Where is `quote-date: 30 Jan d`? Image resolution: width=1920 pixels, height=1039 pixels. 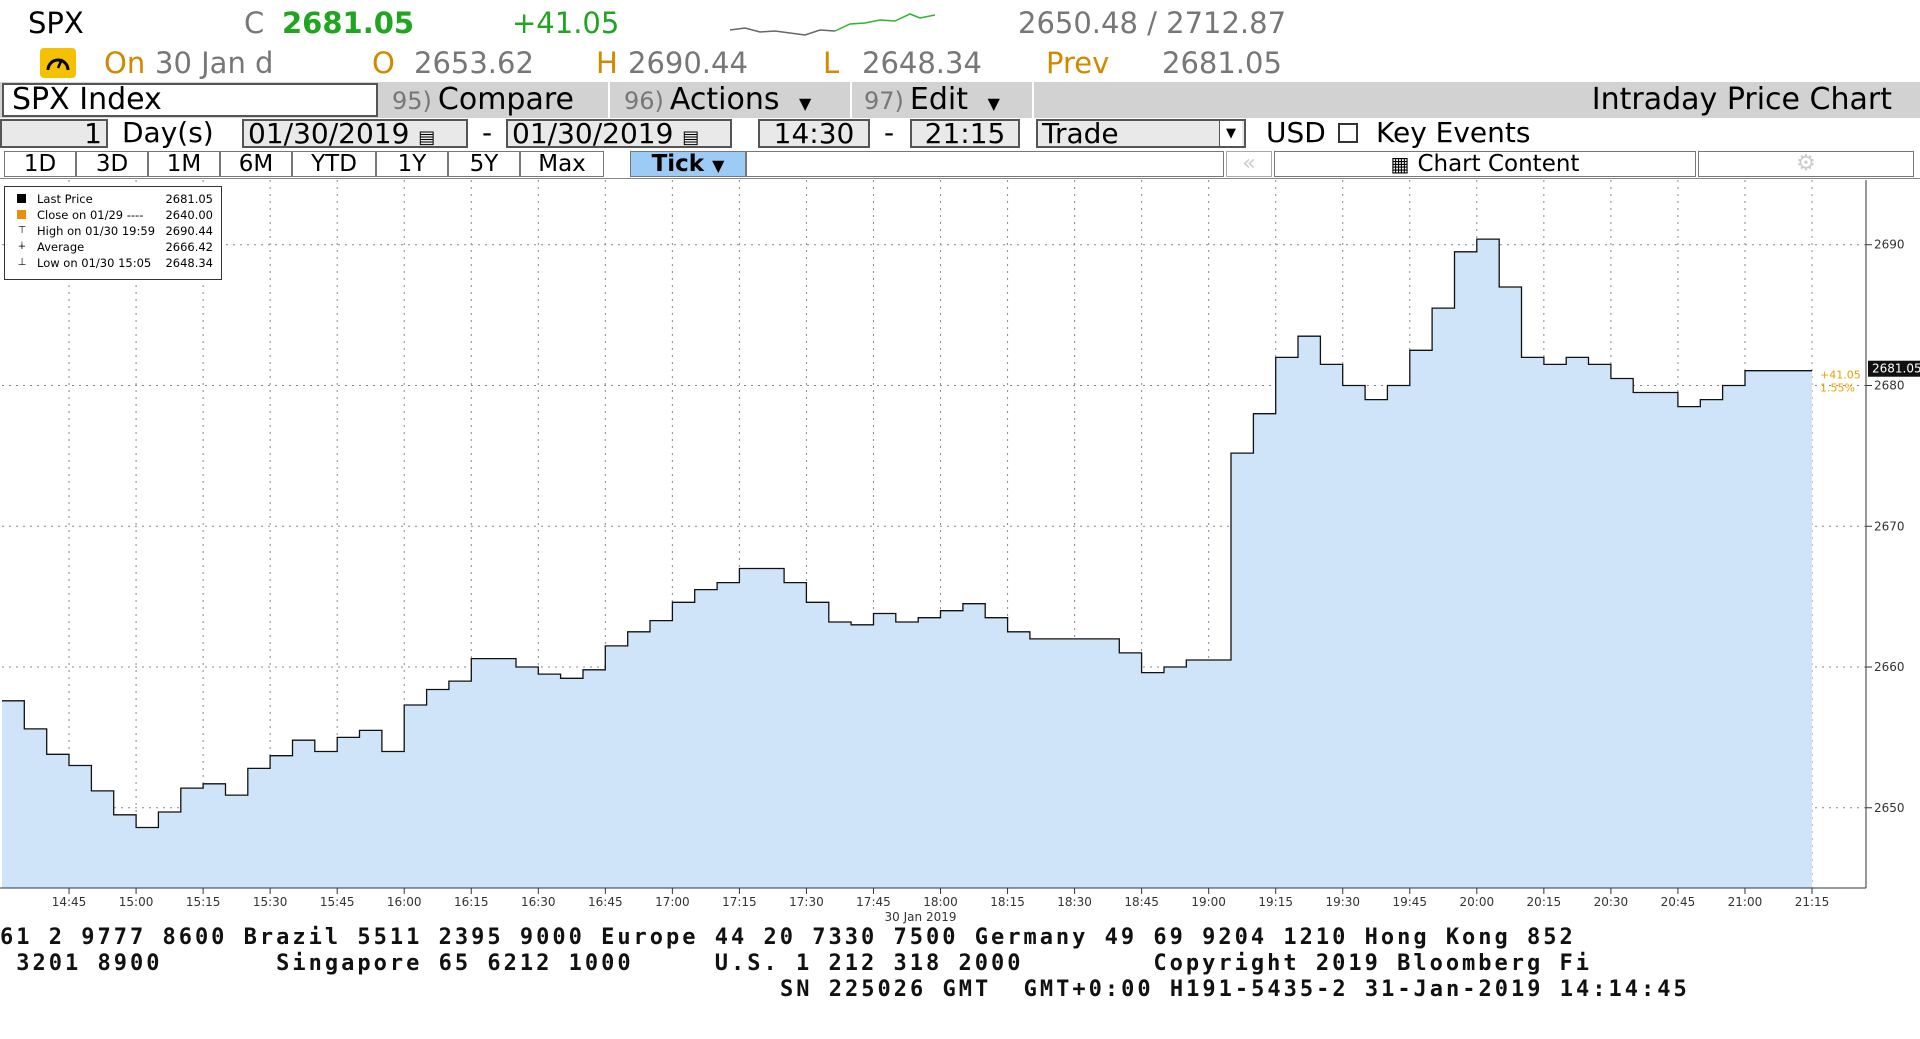
quote-date: 30 Jan d is located at coordinates (214, 63).